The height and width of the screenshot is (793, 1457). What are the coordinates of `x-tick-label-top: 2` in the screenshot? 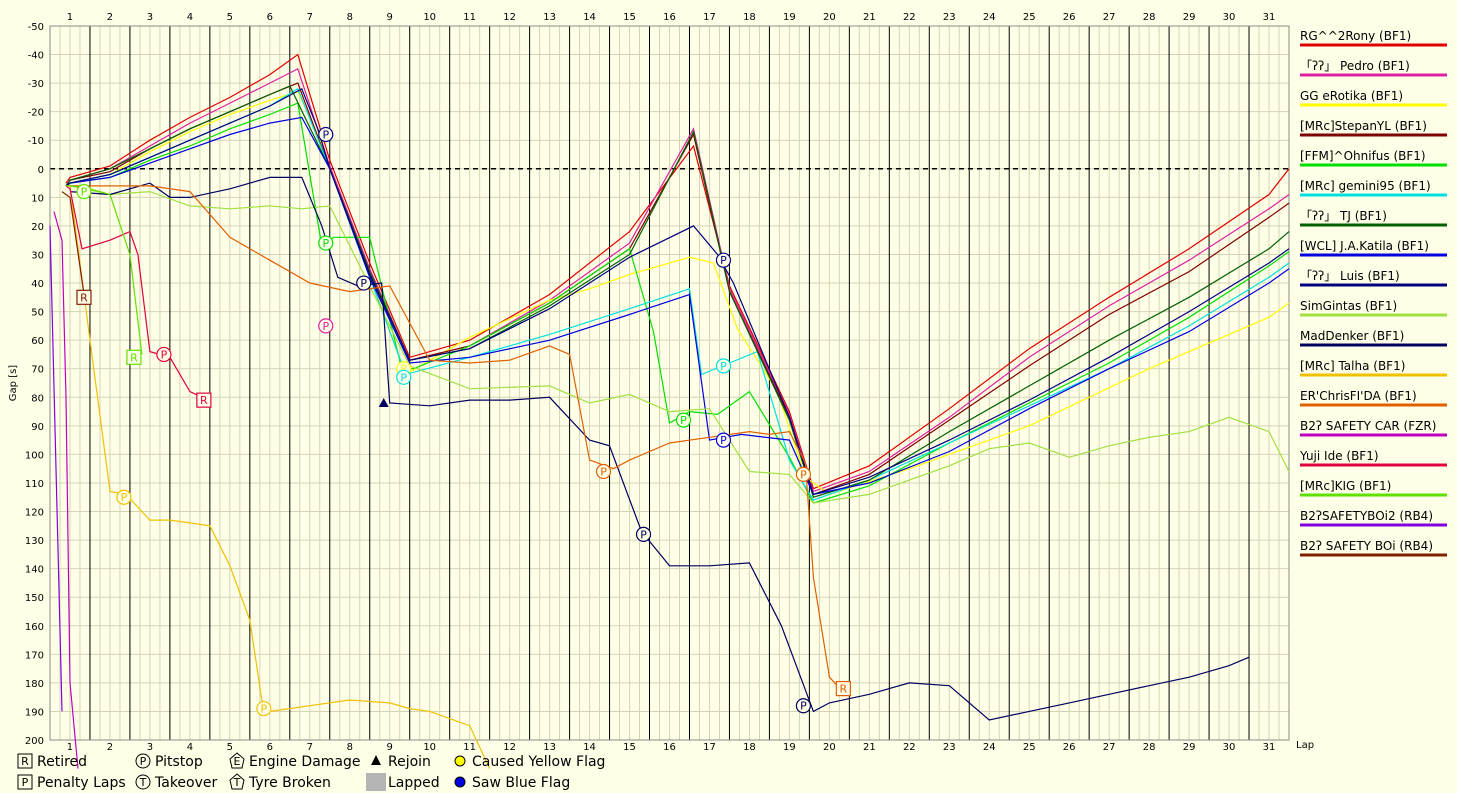 It's located at (110, 17).